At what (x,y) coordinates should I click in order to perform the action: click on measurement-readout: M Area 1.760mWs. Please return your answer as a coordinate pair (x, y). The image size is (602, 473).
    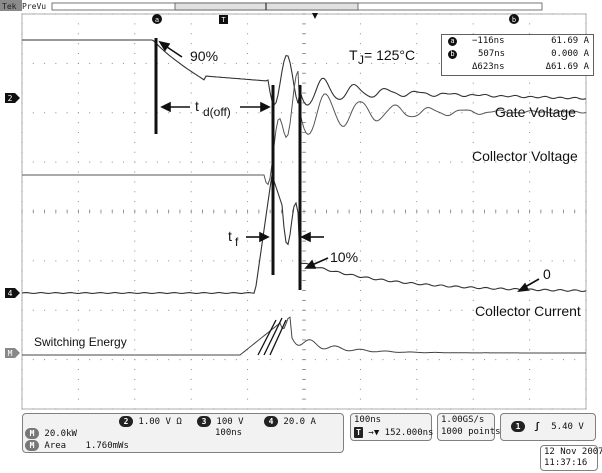
    Looking at the image, I should click on (77, 445).